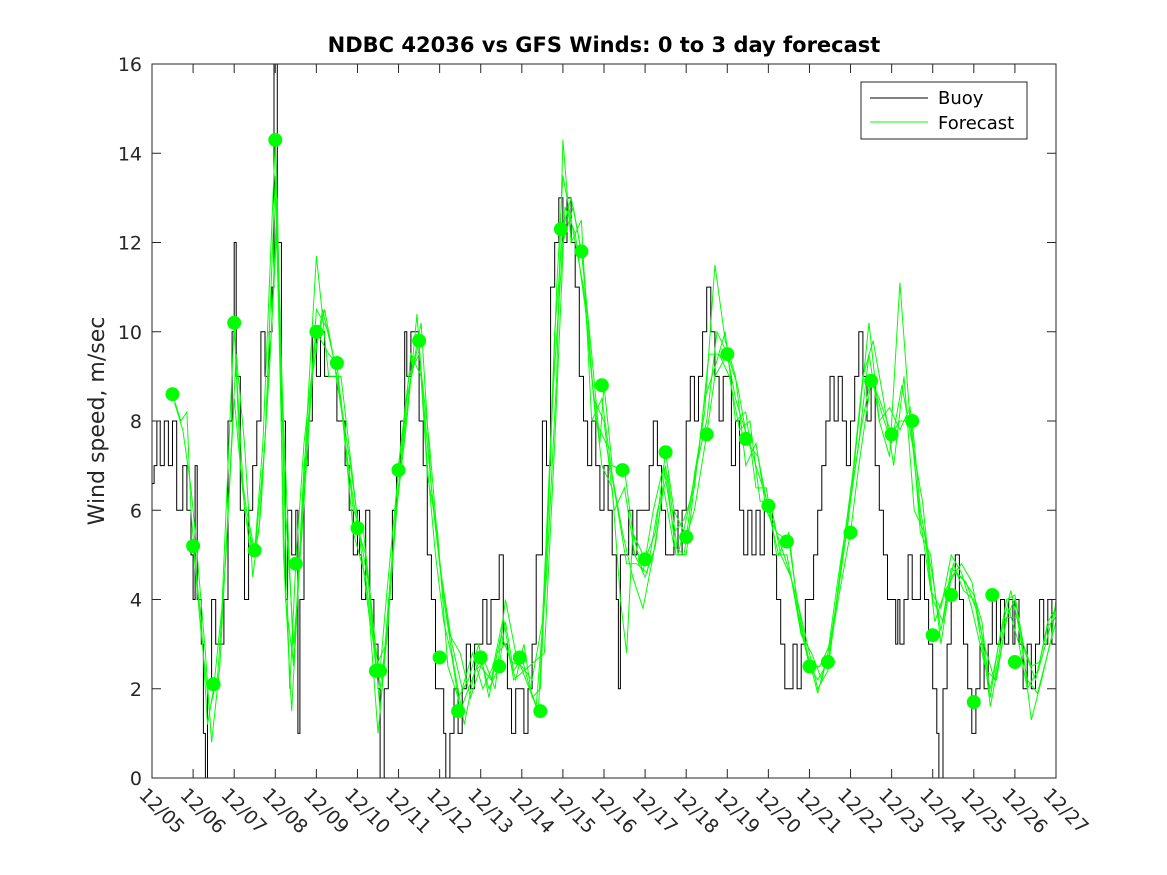  Describe the element at coordinates (136, 422) in the screenshot. I see `y-tick-label: 8` at that location.